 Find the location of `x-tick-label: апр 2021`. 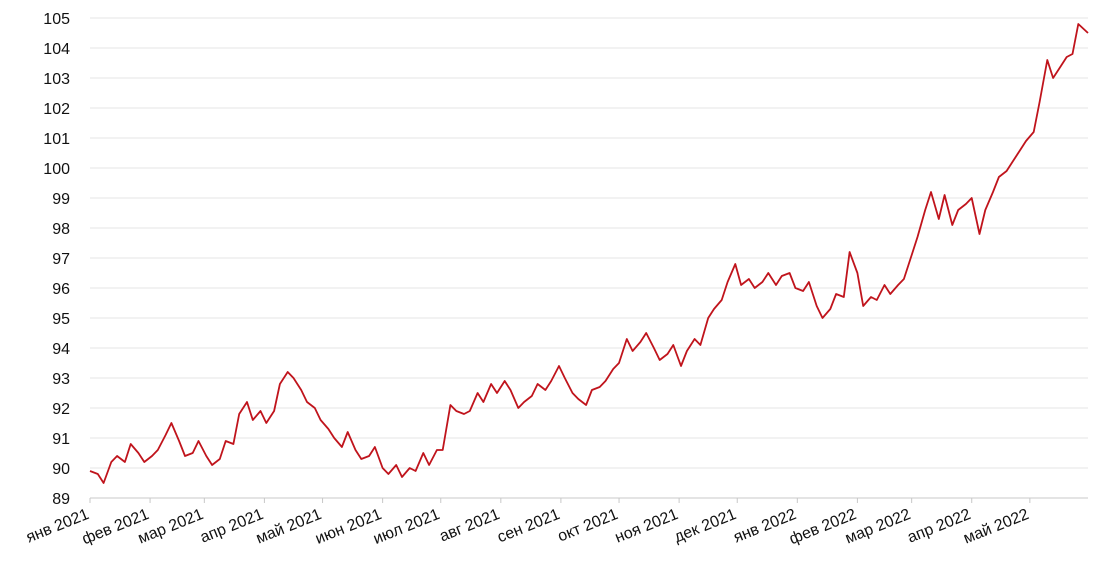

x-tick-label: апр 2021 is located at coordinates (232, 526).